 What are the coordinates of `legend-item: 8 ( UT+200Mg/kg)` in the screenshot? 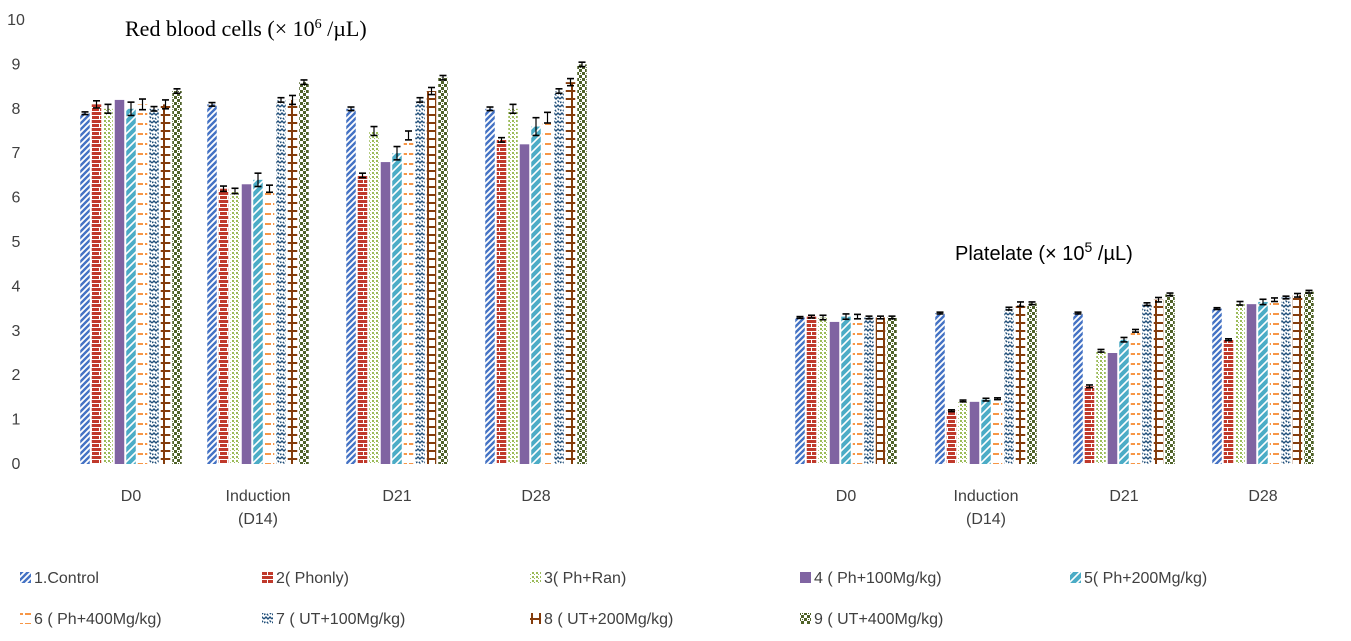 It's located at (601, 619).